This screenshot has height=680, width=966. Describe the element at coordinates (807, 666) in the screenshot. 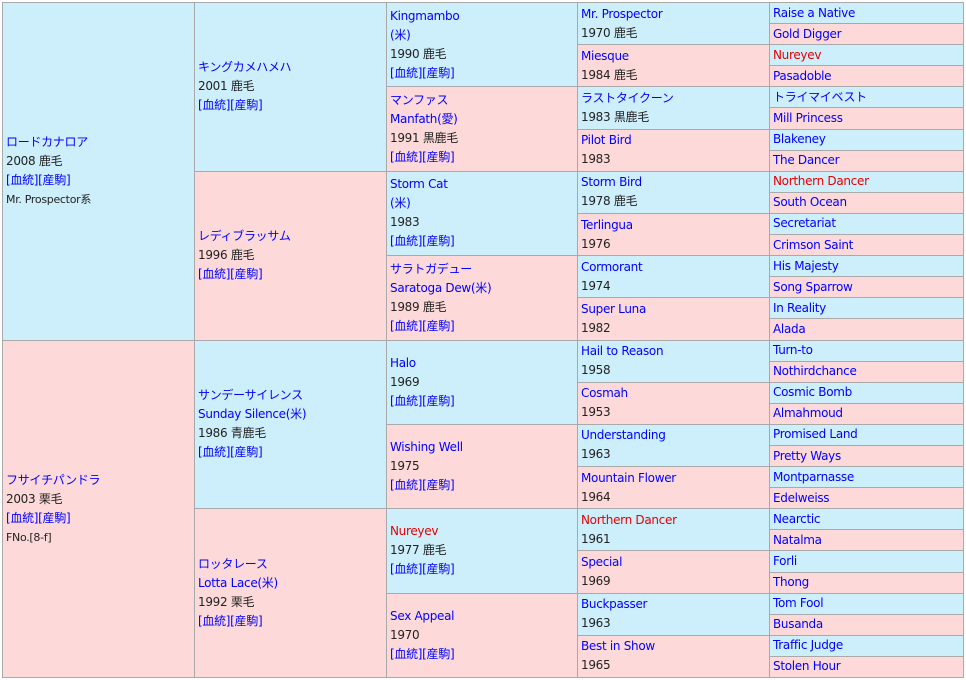

I see `horse-name-link: Stolen Hour` at that location.